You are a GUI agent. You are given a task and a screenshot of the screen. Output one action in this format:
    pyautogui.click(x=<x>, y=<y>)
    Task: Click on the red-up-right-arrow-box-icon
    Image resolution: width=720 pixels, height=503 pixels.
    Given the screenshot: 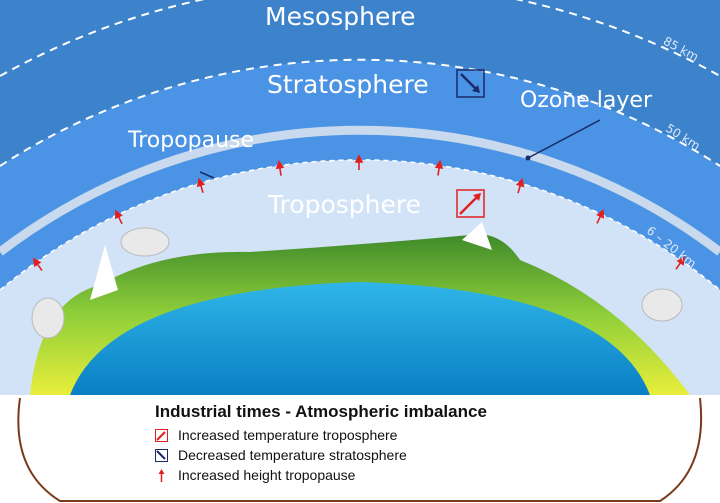 What is the action you would take?
    pyautogui.click(x=161, y=435)
    